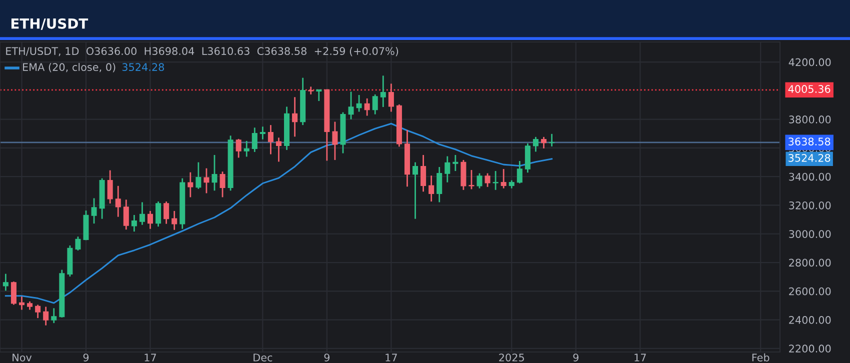  Describe the element at coordinates (143, 67) in the screenshot. I see `annotation: 3524.28` at that location.